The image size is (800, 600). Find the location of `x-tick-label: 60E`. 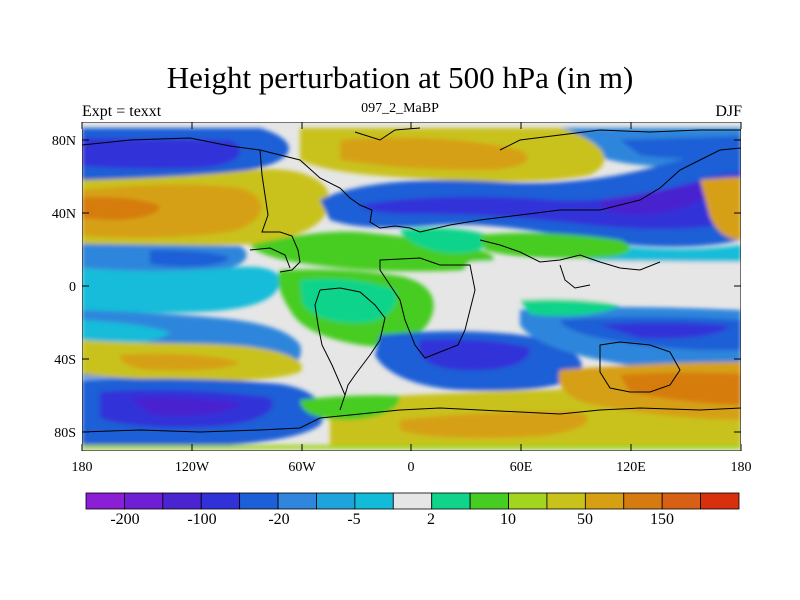

x-tick-label: 60E is located at coordinates (521, 467).